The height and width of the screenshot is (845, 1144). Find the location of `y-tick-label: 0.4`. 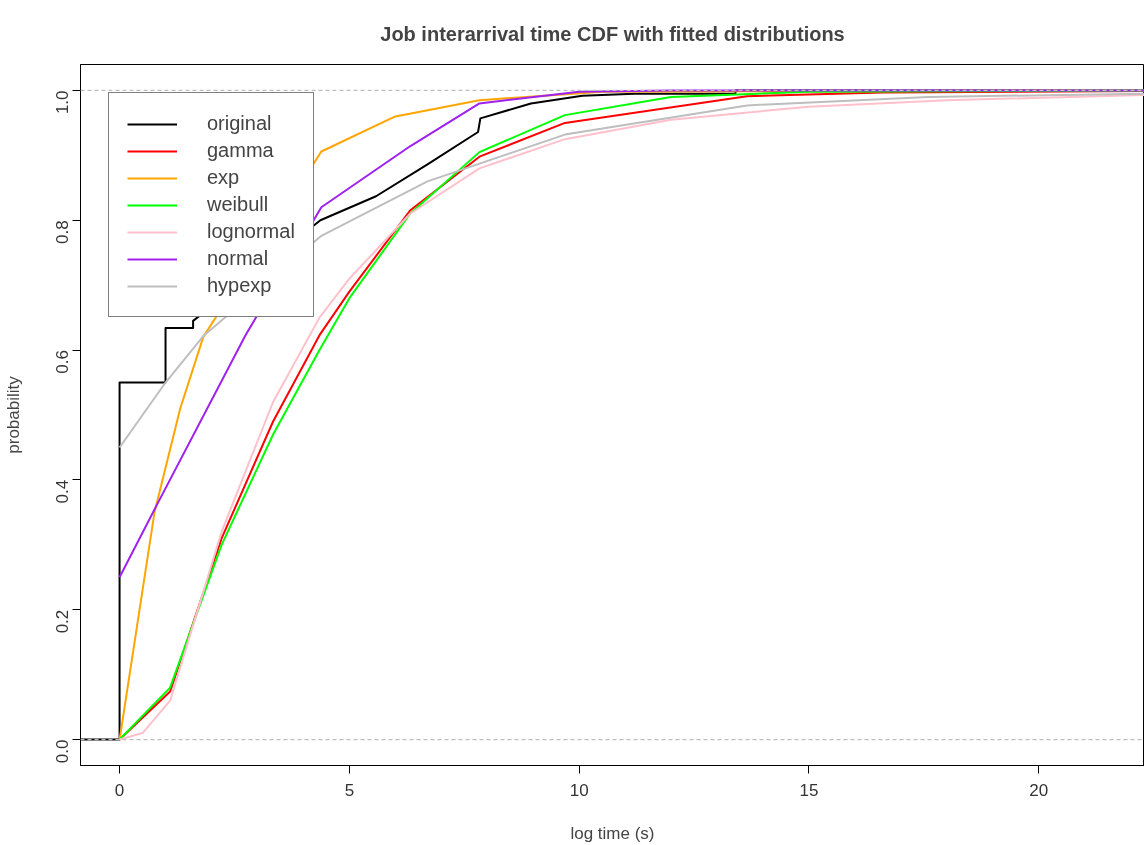

y-tick-label: 0.4 is located at coordinates (63, 491).